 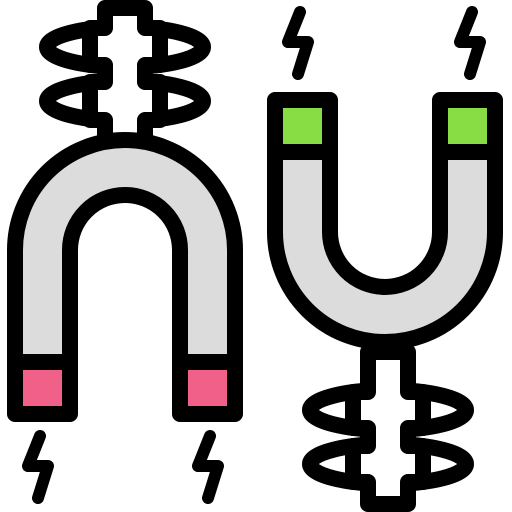 What do you see at coordinates (302, 126) in the screenshot?
I see `right-magnet-pole-left` at bounding box center [302, 126].